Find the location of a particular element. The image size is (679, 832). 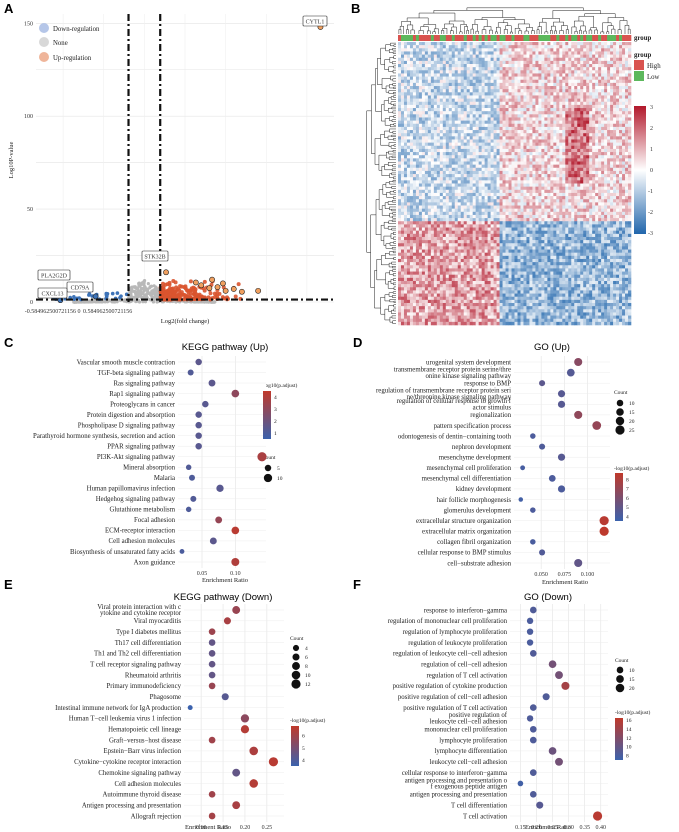

gene-label-cxcl13: CXCL13 is located at coordinates (52, 295).